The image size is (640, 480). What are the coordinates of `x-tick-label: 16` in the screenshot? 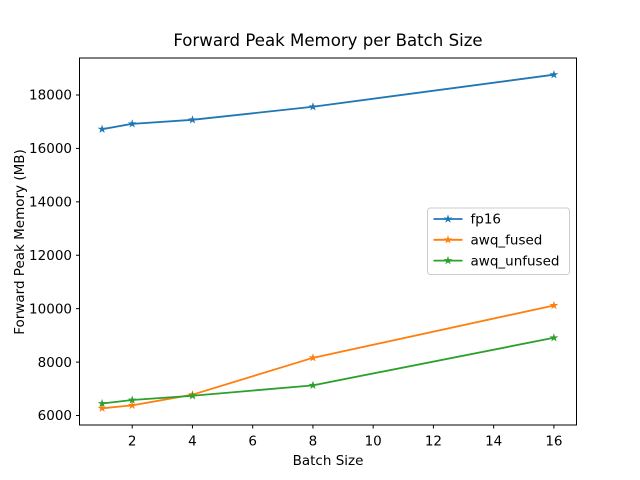 It's located at (553, 442).